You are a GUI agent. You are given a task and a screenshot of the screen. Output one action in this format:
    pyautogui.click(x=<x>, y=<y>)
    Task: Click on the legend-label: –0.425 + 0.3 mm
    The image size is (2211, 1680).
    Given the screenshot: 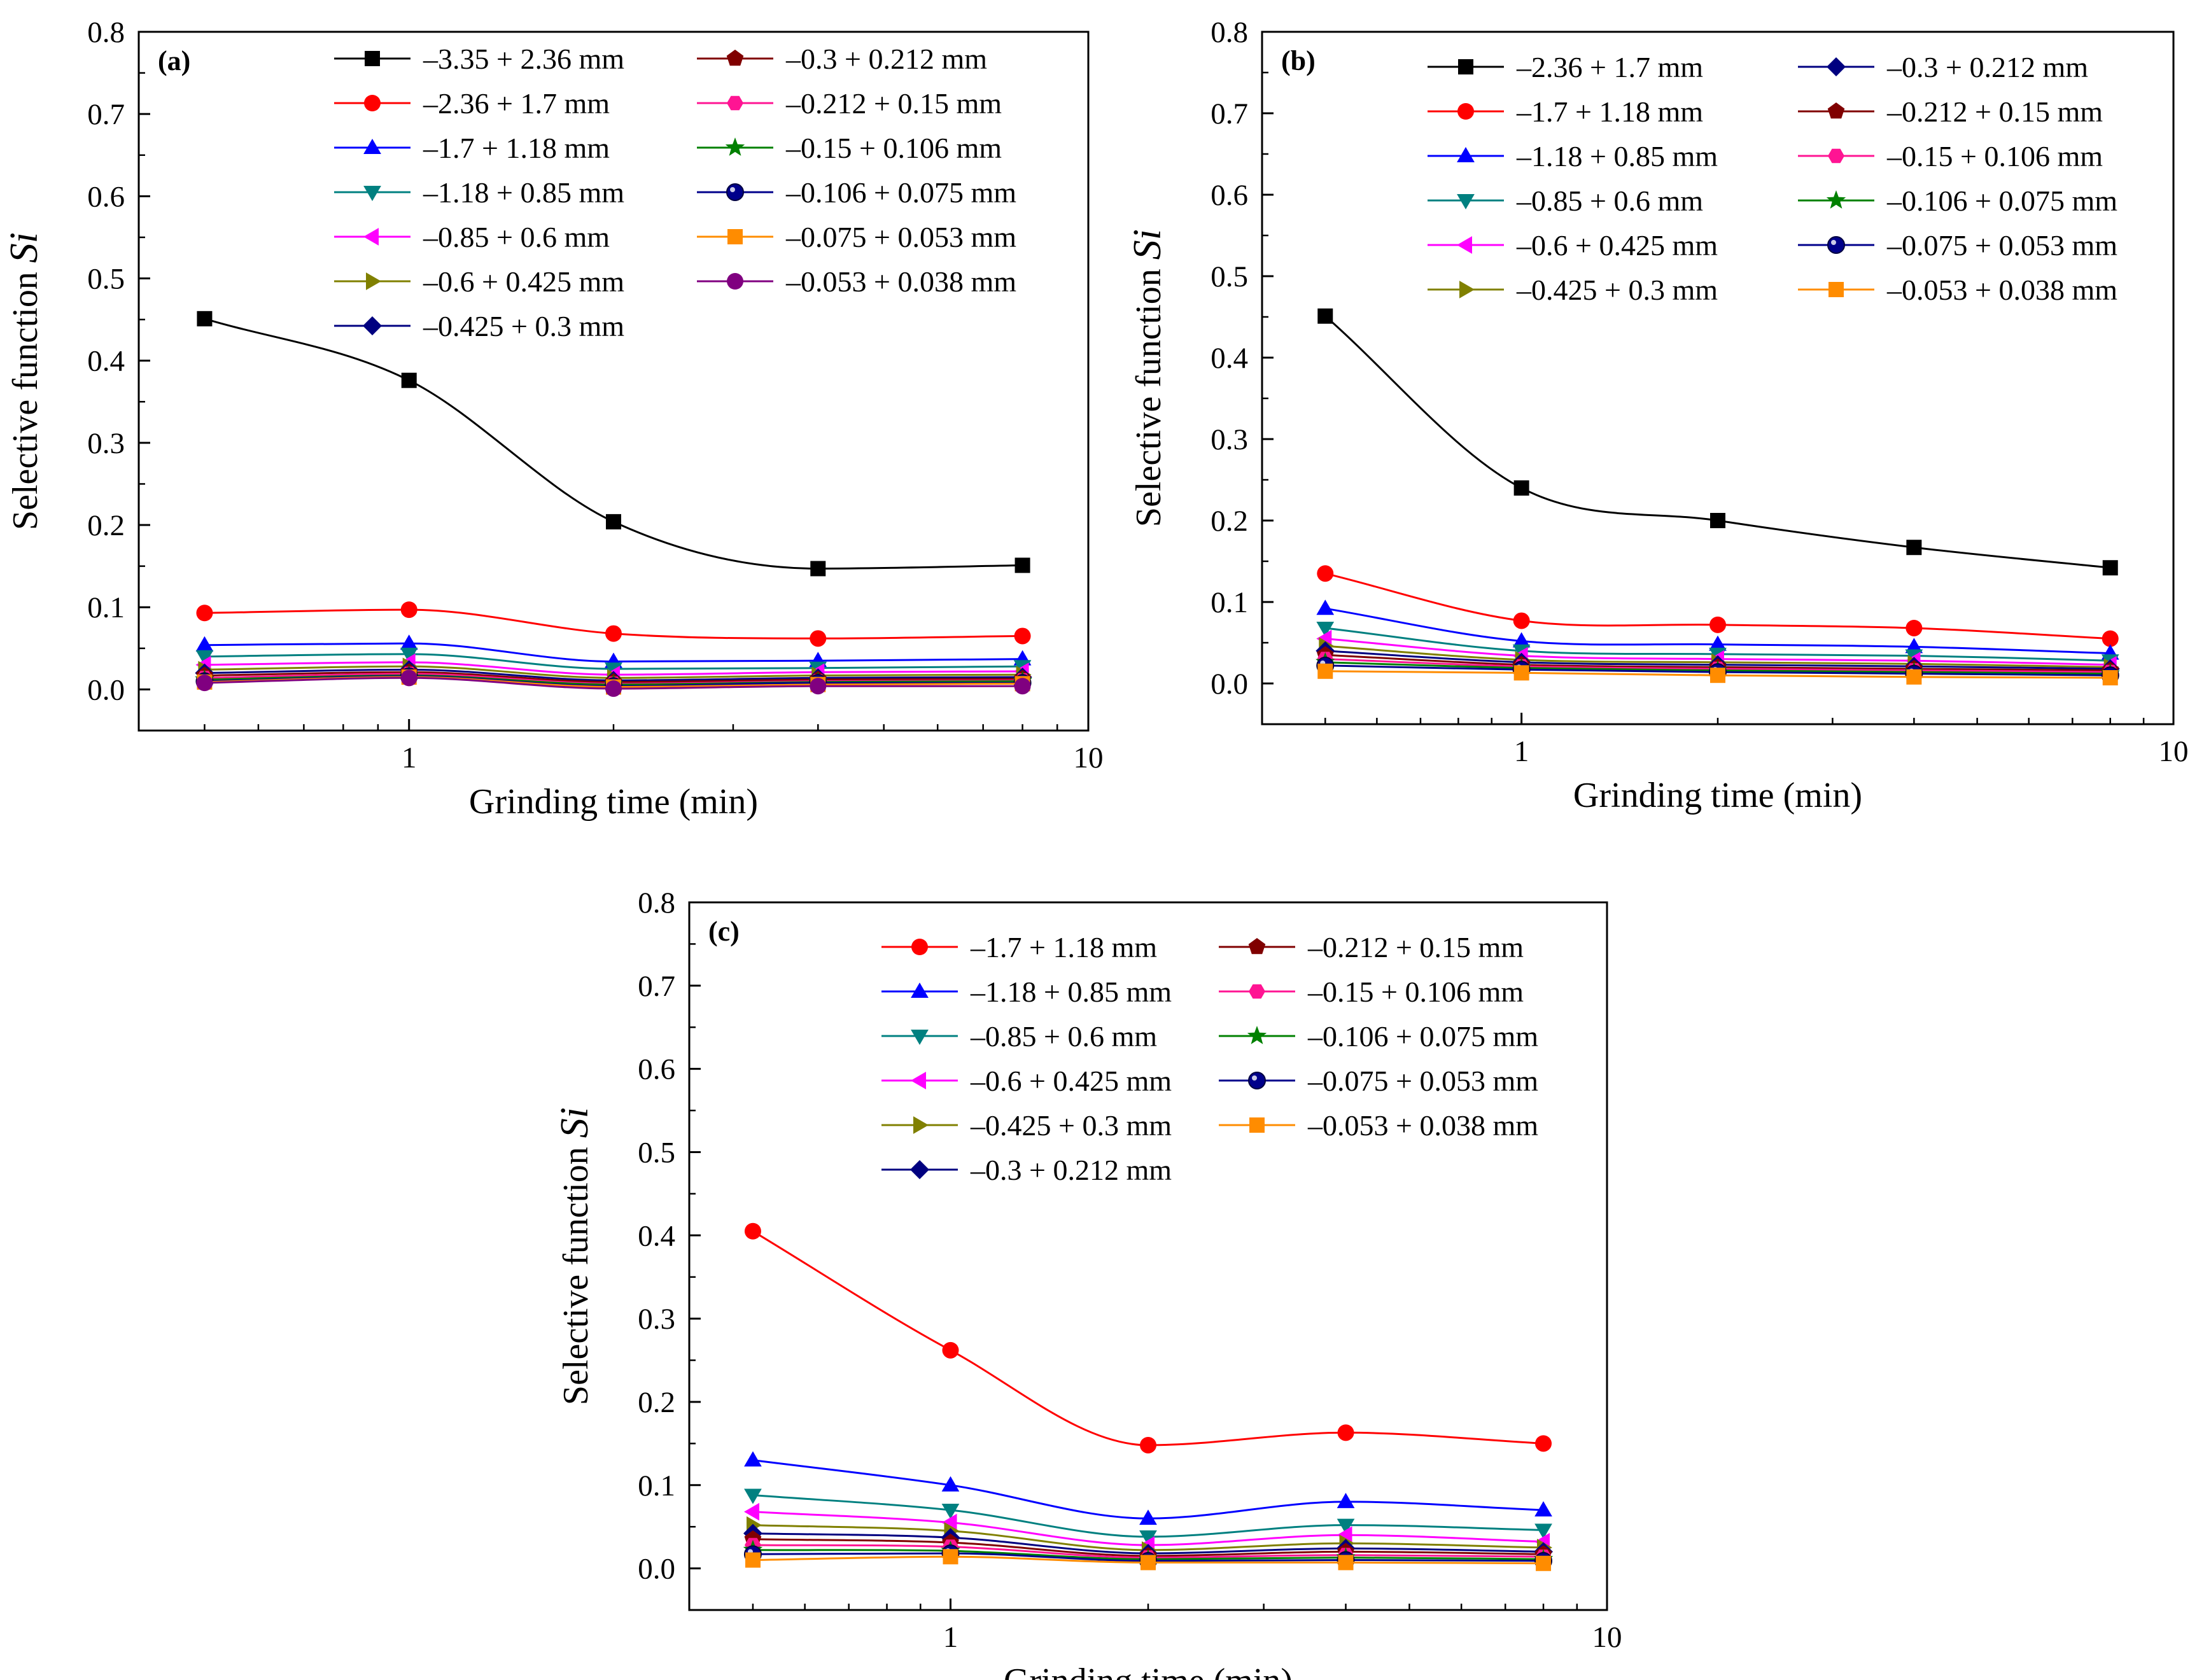 What is the action you would take?
    pyautogui.click(x=523, y=326)
    